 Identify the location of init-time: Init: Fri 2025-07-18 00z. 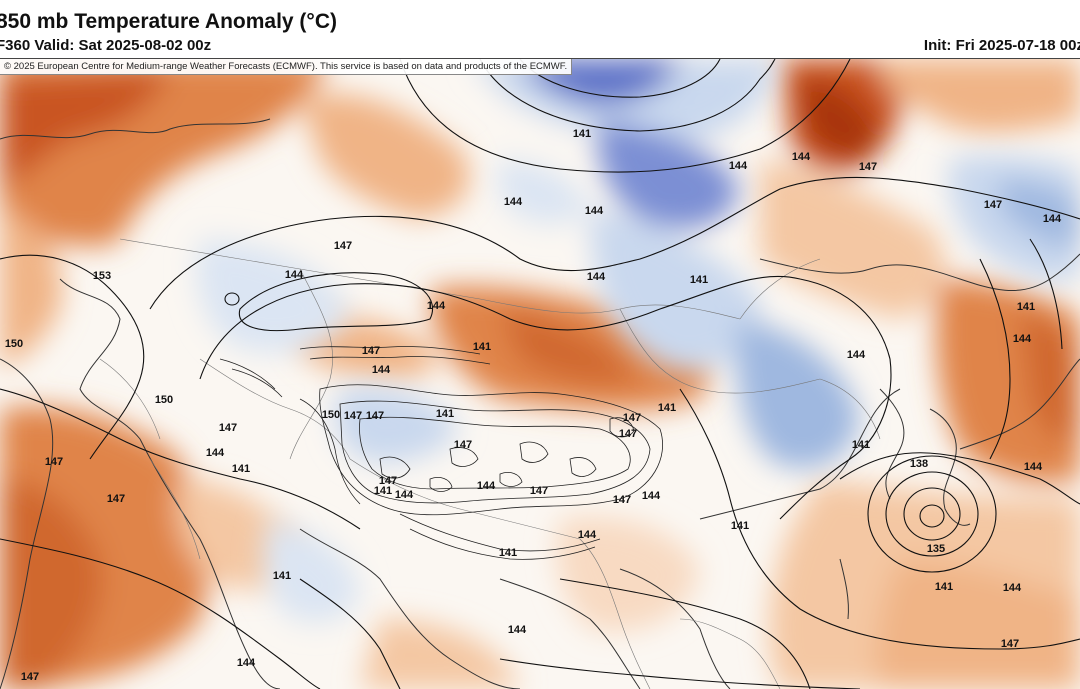
(1001, 45).